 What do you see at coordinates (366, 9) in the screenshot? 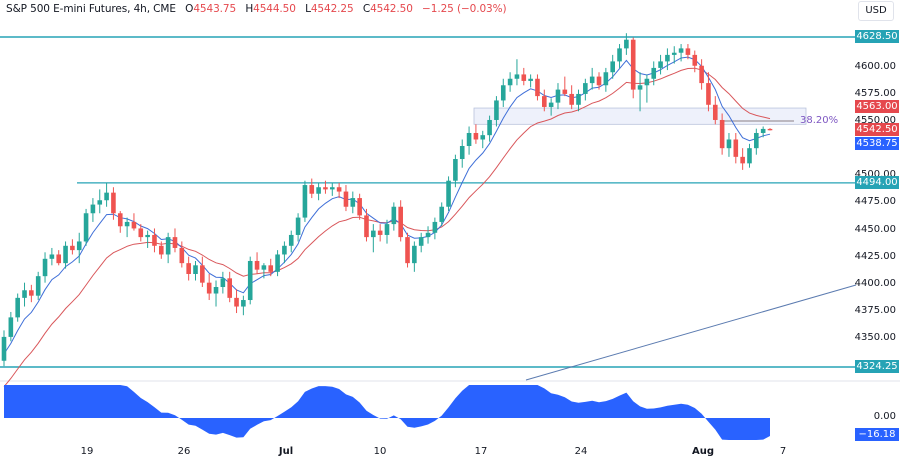
I see `close-label: C` at bounding box center [366, 9].